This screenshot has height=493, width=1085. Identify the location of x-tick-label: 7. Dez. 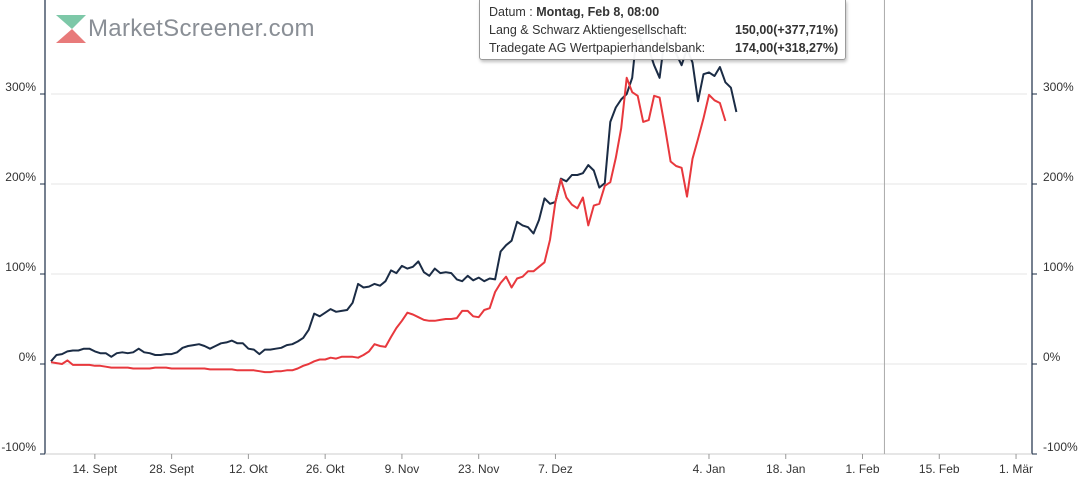
(555, 469).